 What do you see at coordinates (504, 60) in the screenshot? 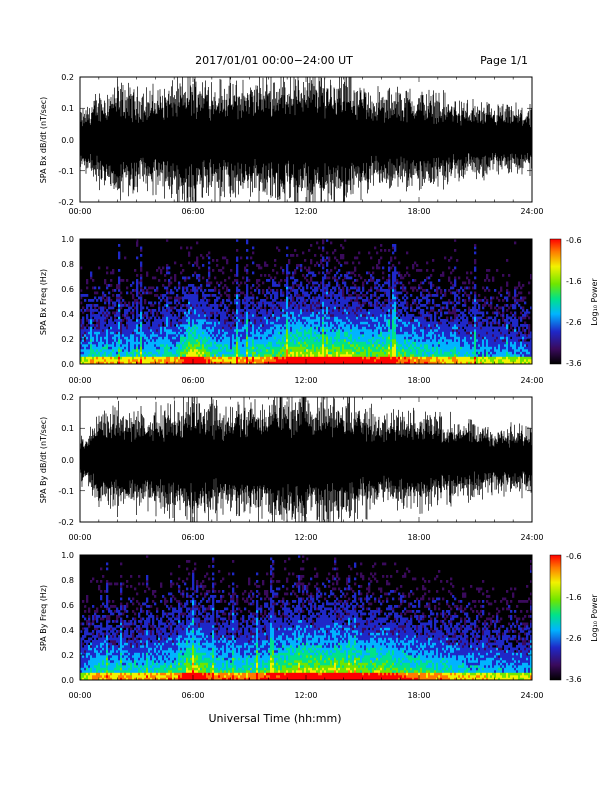
I see `page-indicator: Page 1/1` at bounding box center [504, 60].